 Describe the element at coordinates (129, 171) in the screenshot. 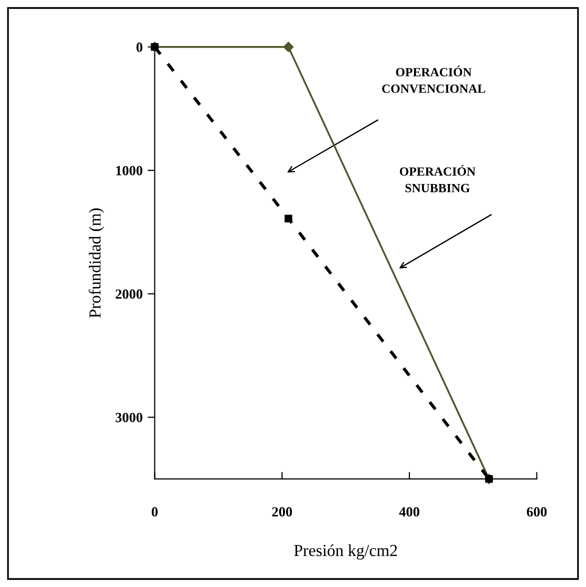

I see `y-tick-label: 1000` at that location.